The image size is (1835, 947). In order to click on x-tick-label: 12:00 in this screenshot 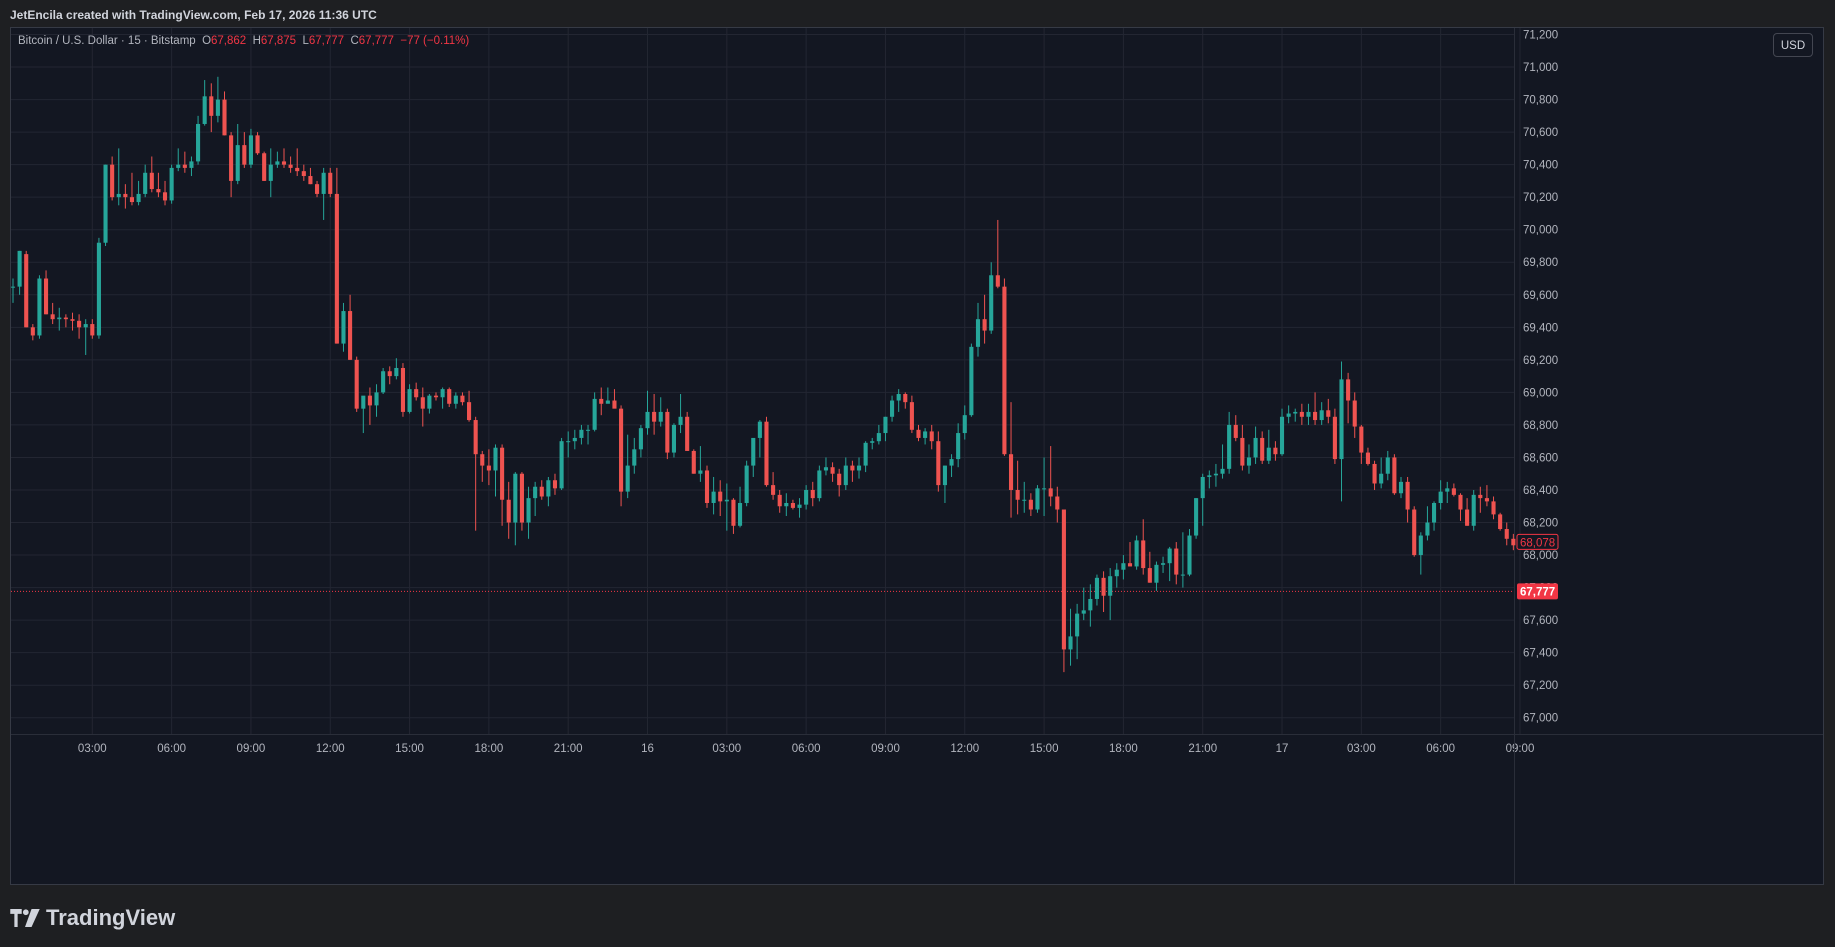, I will do `click(964, 749)`.